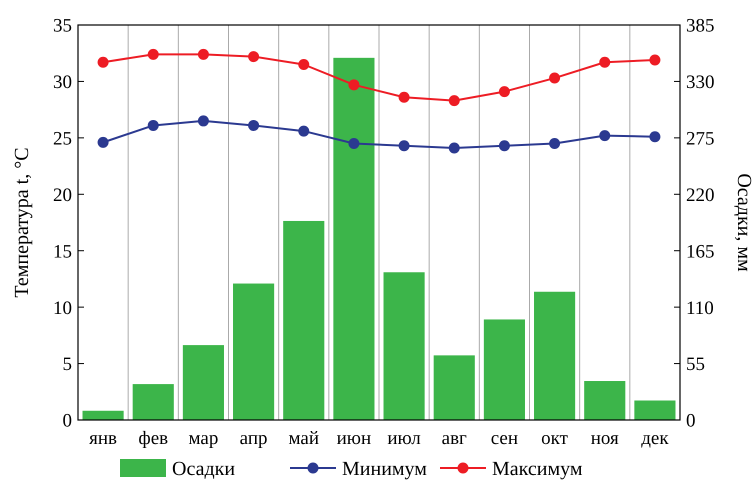 This screenshot has height=482, width=755. I want to click on y2-tick-label: 0, so click(691, 421).